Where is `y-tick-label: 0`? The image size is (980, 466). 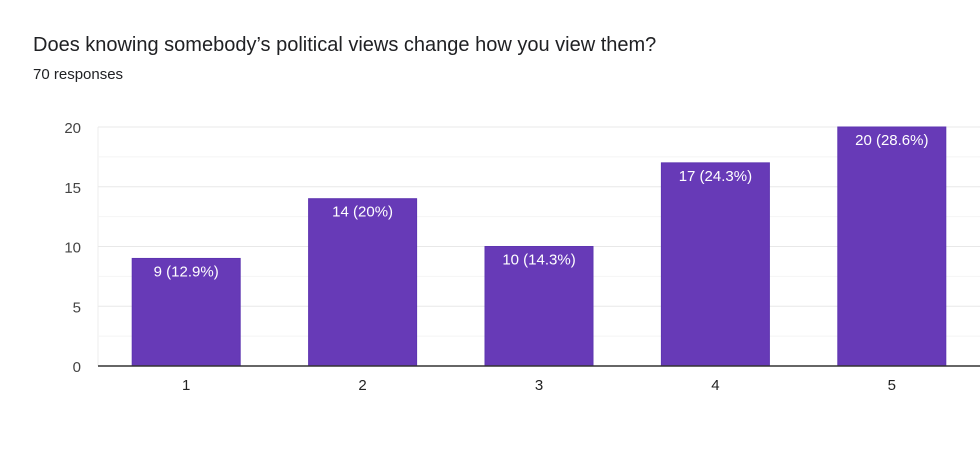 y-tick-label: 0 is located at coordinates (77, 367).